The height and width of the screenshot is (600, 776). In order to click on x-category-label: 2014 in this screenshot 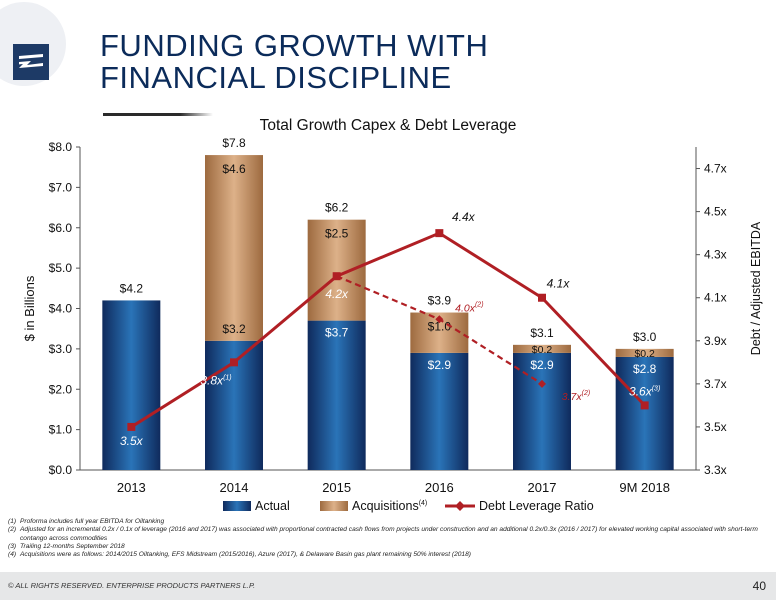, I will do `click(234, 487)`.